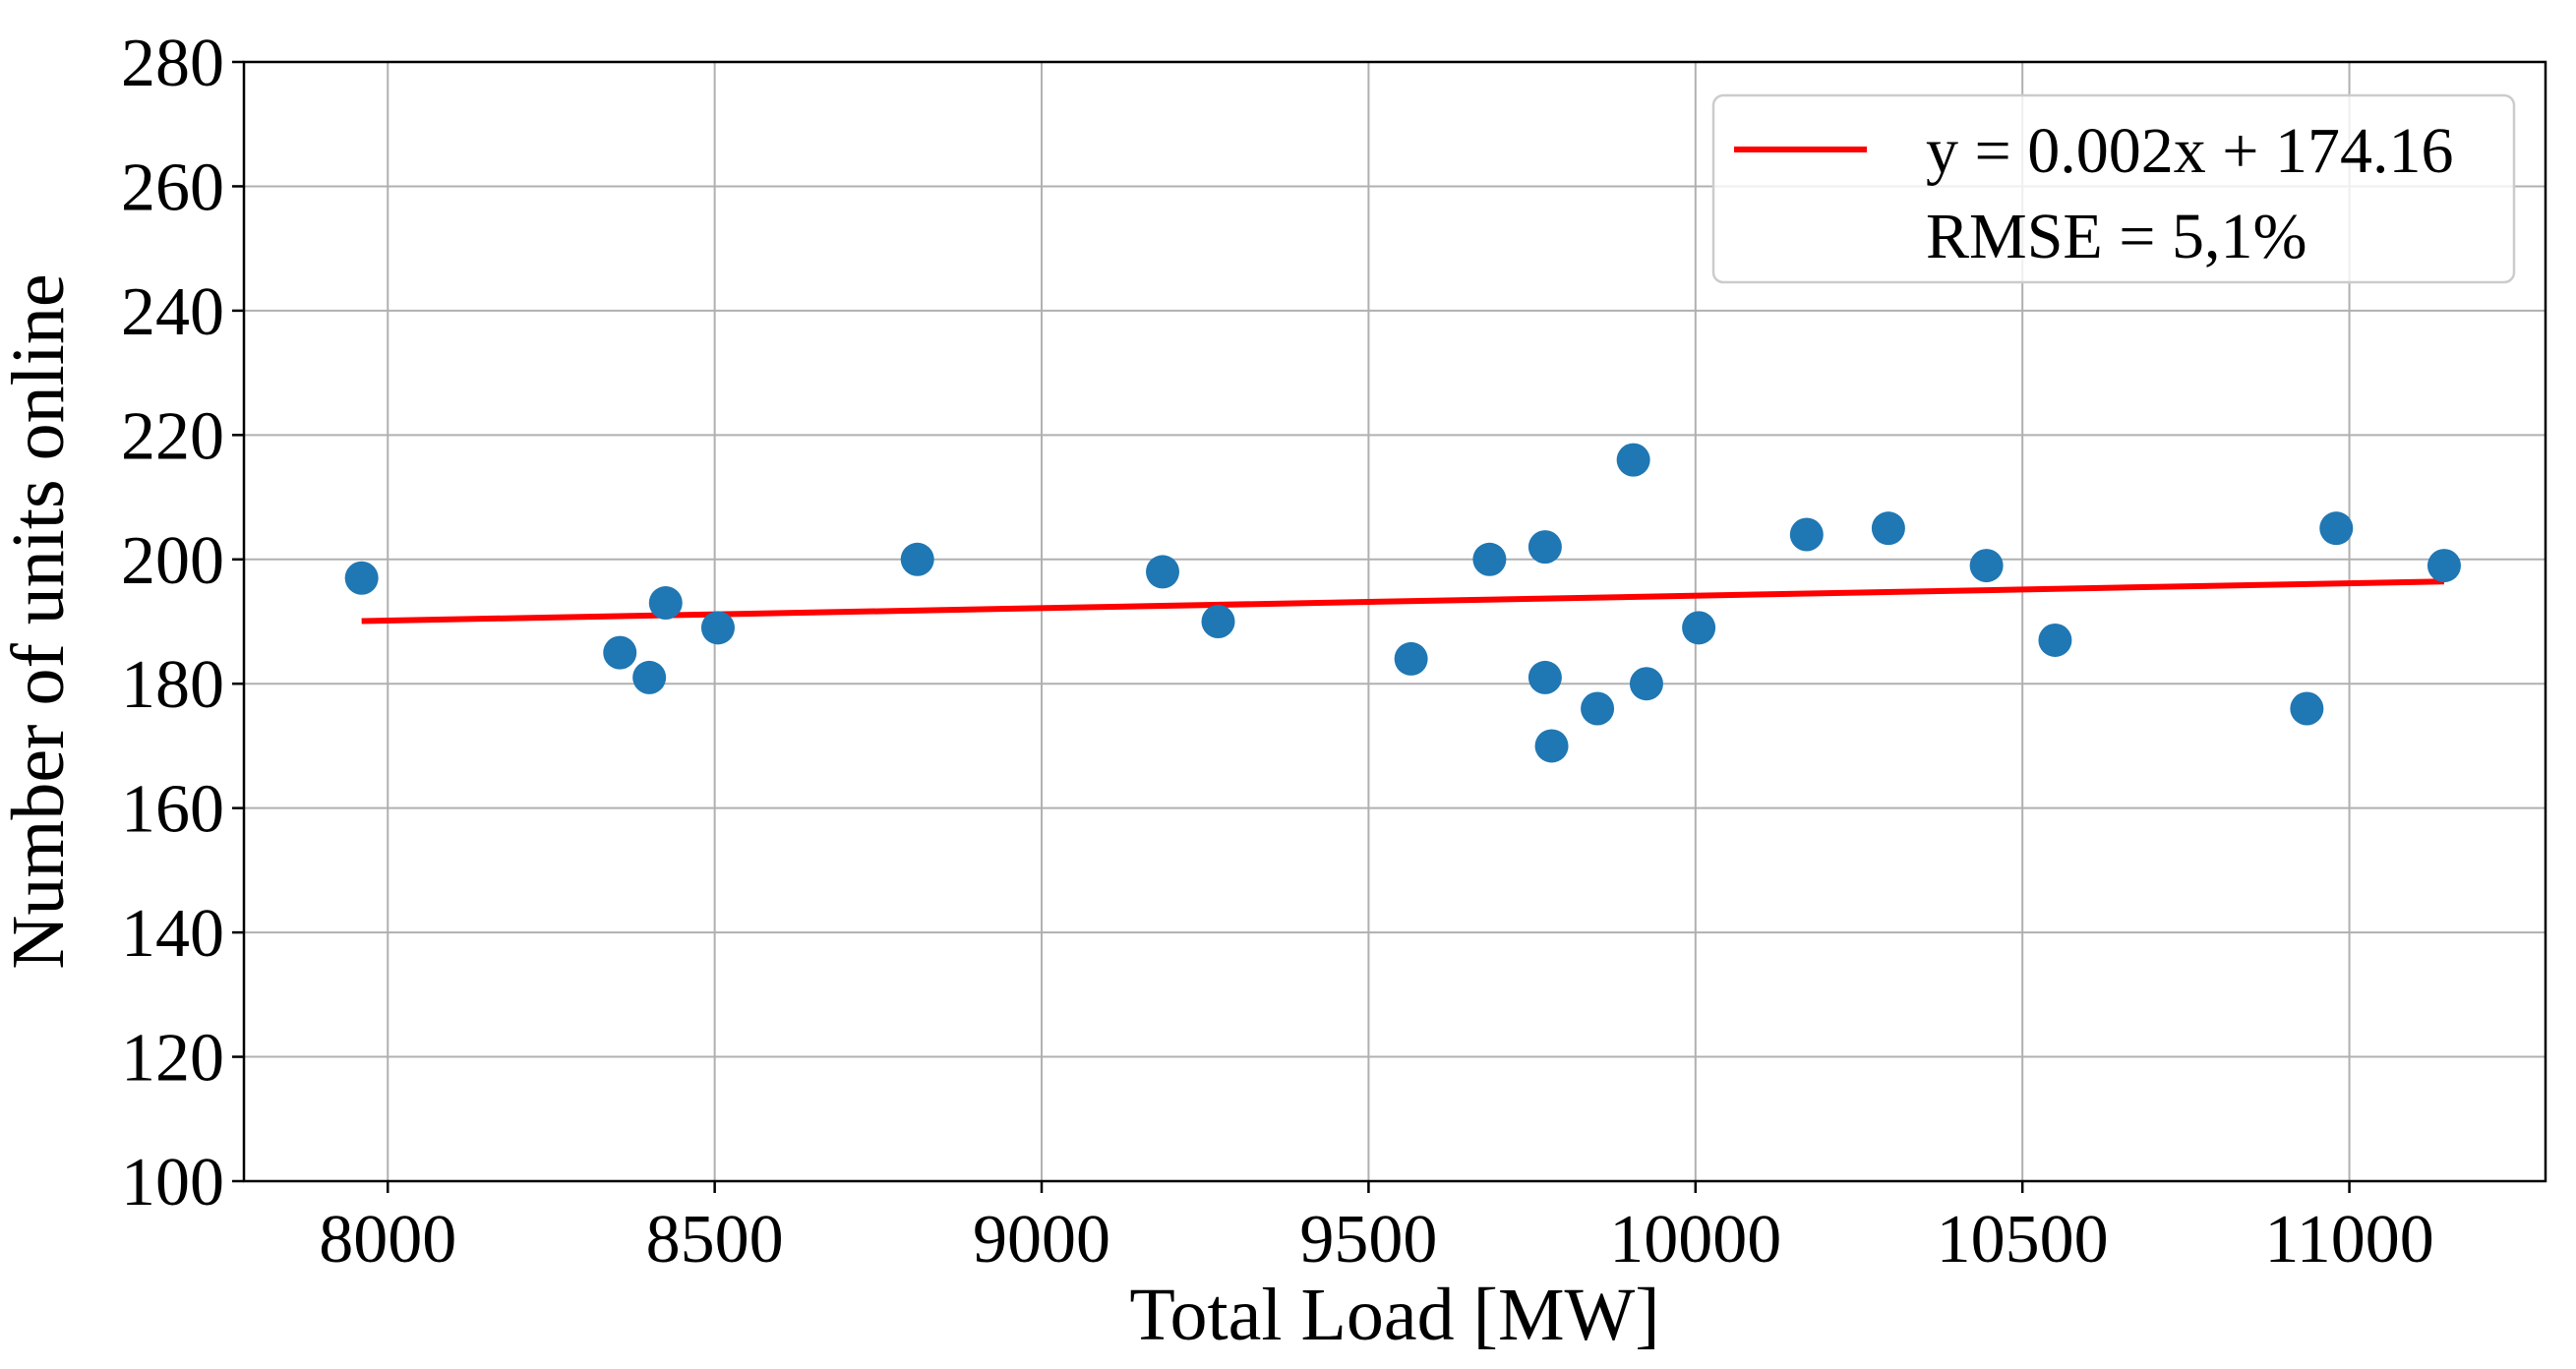 The height and width of the screenshot is (1369, 2576). I want to click on y-tick-label: 220, so click(173, 436).